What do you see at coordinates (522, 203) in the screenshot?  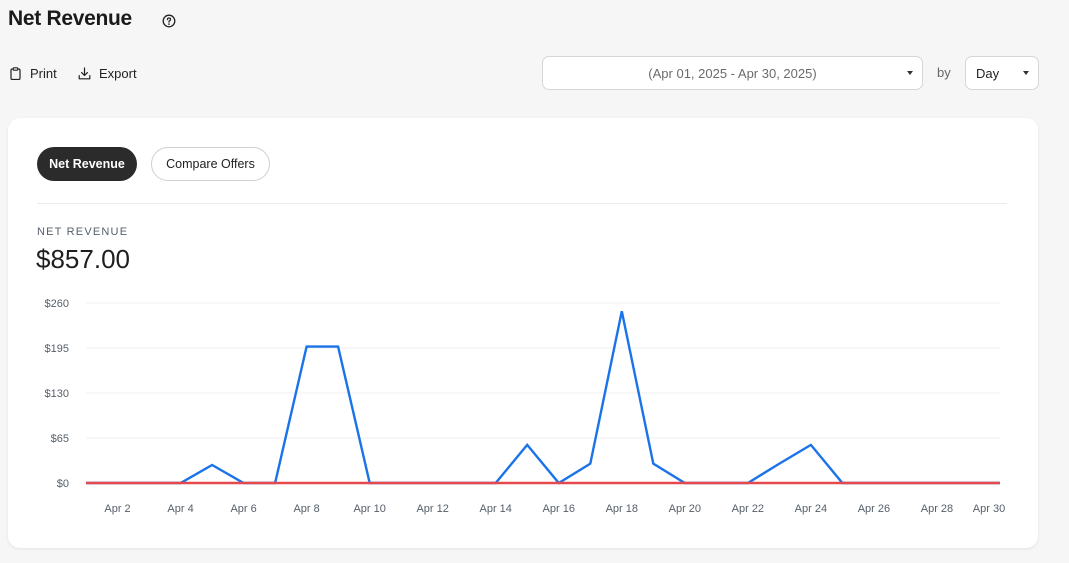 I see `divider` at bounding box center [522, 203].